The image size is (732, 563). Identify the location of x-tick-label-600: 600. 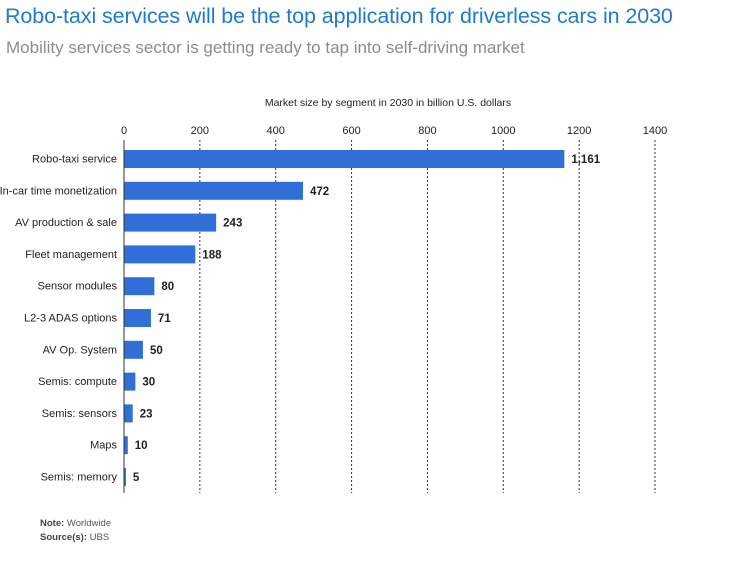
(351, 131).